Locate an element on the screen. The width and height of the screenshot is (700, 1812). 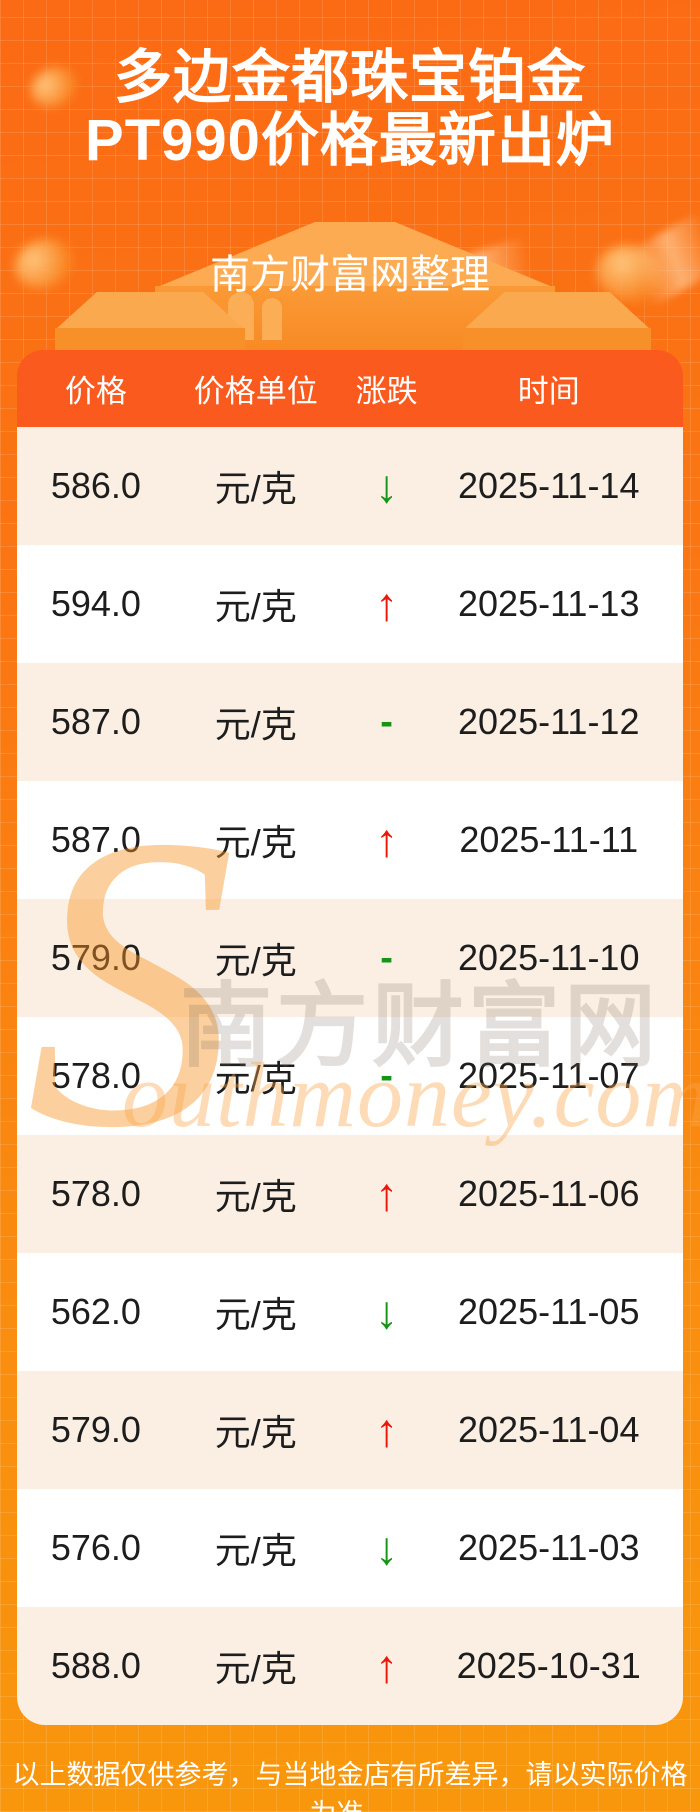
table-row: 579.0 元/克 ↑ 2025-11-04 is located at coordinates (350, 1430).